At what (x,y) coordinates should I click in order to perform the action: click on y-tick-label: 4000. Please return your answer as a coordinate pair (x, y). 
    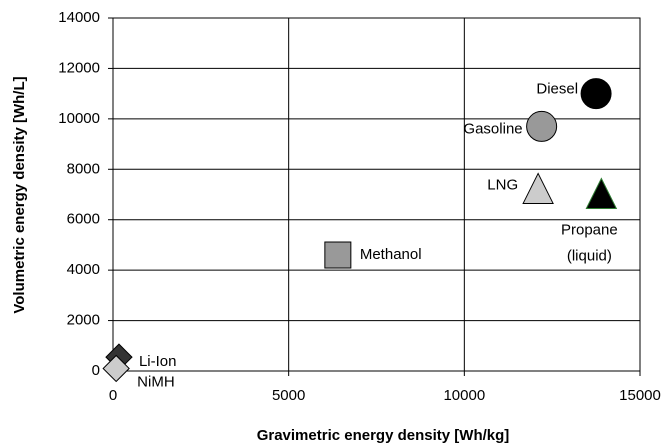
    Looking at the image, I should click on (83, 269).